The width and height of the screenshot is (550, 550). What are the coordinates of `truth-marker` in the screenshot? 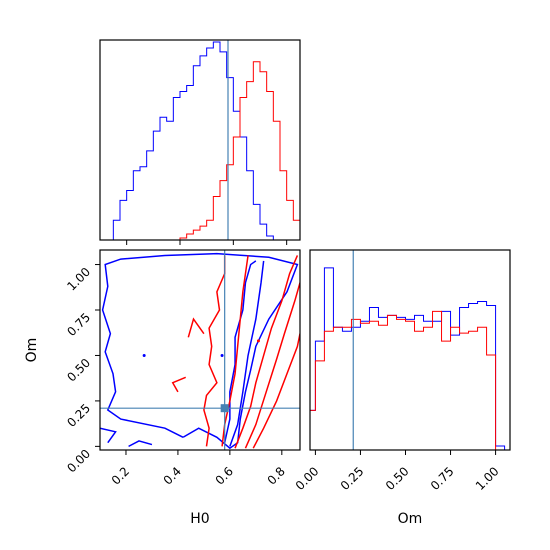 It's located at (224, 408).